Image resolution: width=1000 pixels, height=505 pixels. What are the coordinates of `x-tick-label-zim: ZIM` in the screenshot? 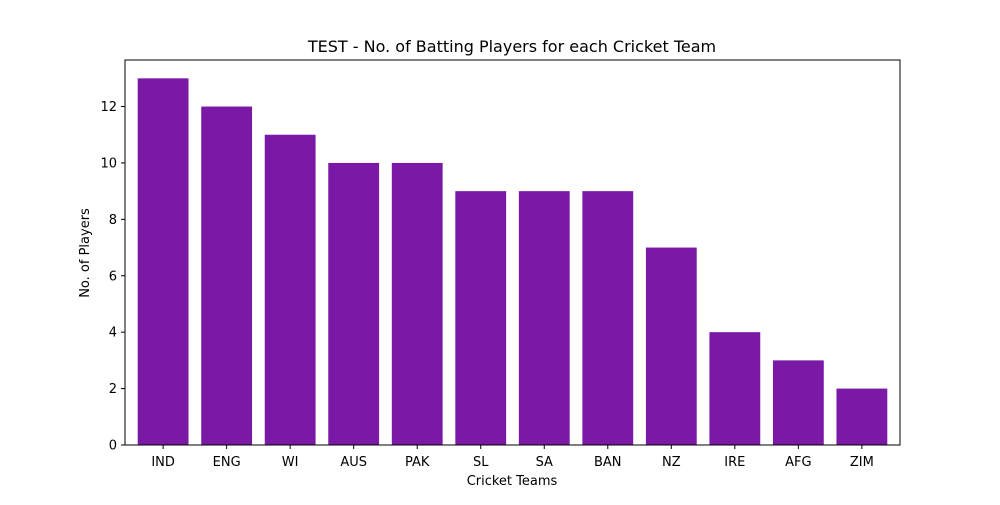 It's located at (862, 462).